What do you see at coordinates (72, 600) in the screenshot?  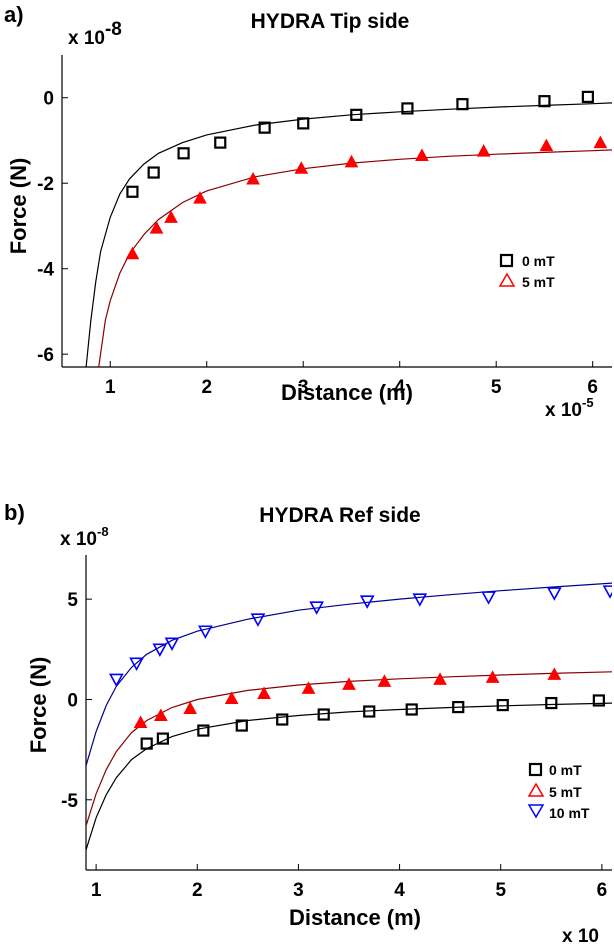 I see `y-tick-label: 5` at bounding box center [72, 600].